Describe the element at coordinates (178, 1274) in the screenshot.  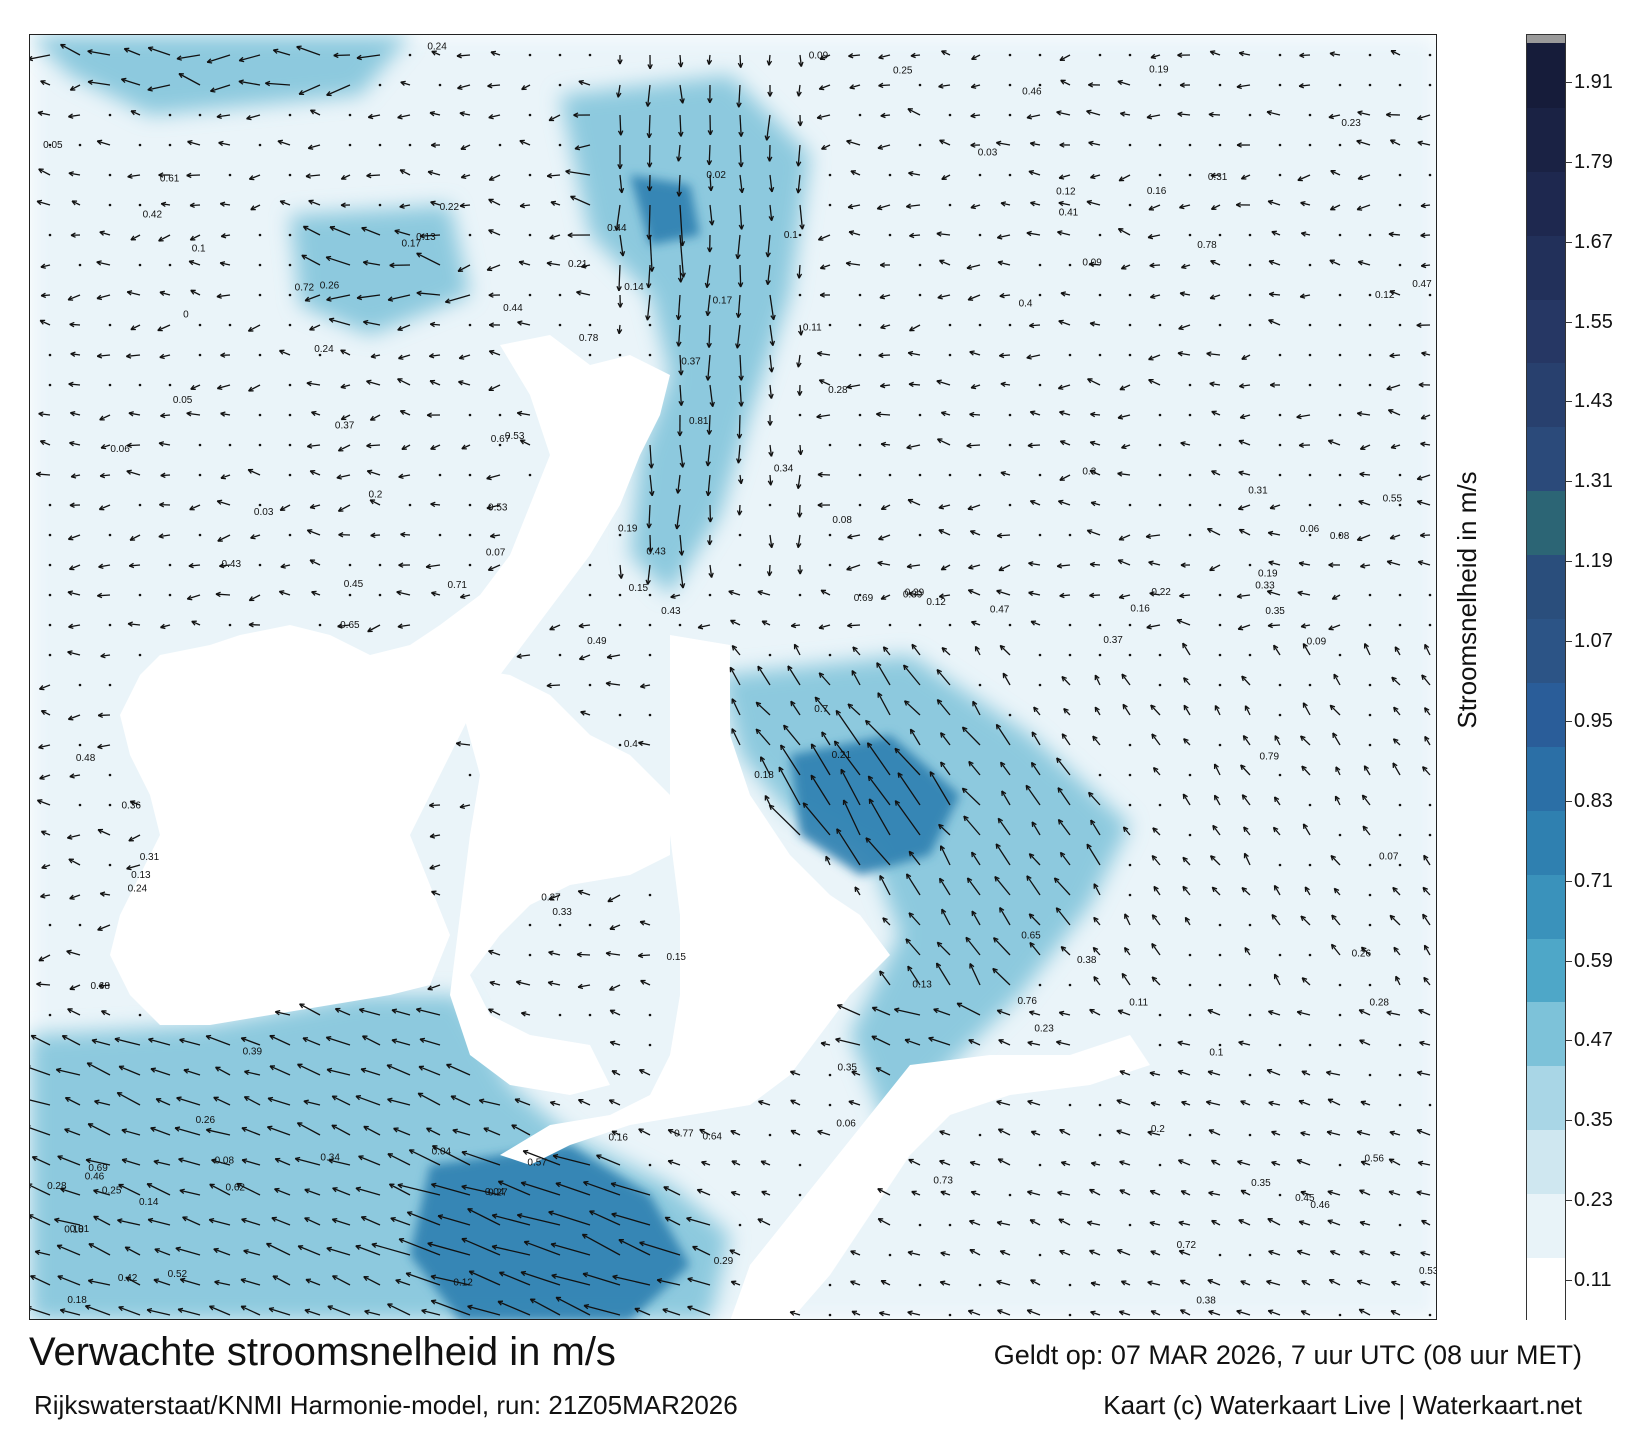
I see `speed-value-label: 0.52` at that location.